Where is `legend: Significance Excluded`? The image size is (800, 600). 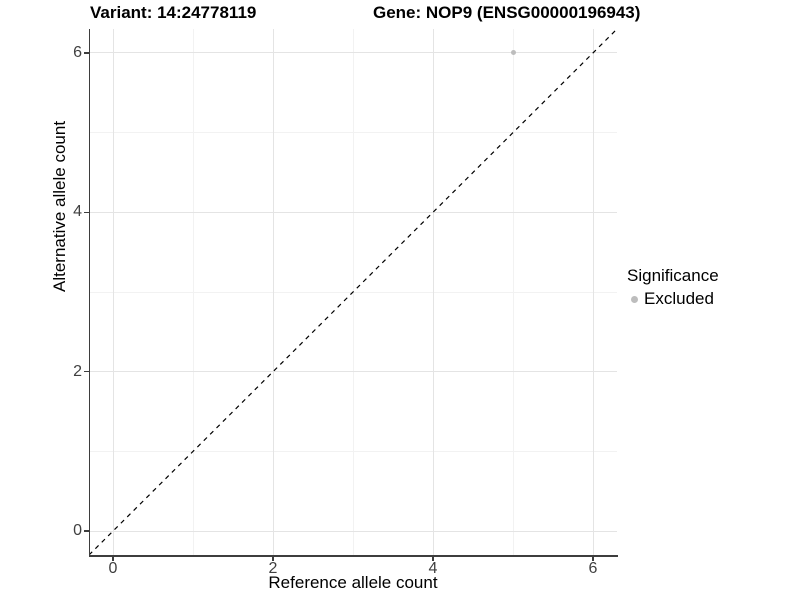
legend: Significance Excluded is located at coordinates (673, 287).